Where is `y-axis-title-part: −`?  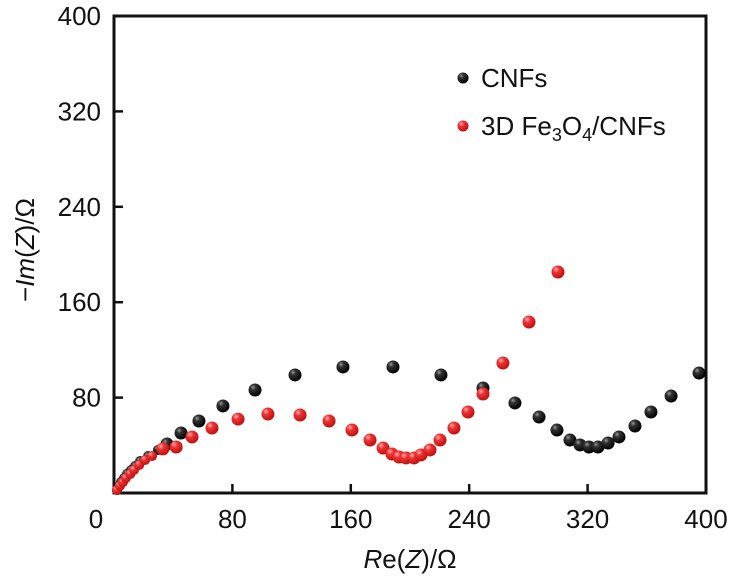
y-axis-title-part: − is located at coordinates (25, 294).